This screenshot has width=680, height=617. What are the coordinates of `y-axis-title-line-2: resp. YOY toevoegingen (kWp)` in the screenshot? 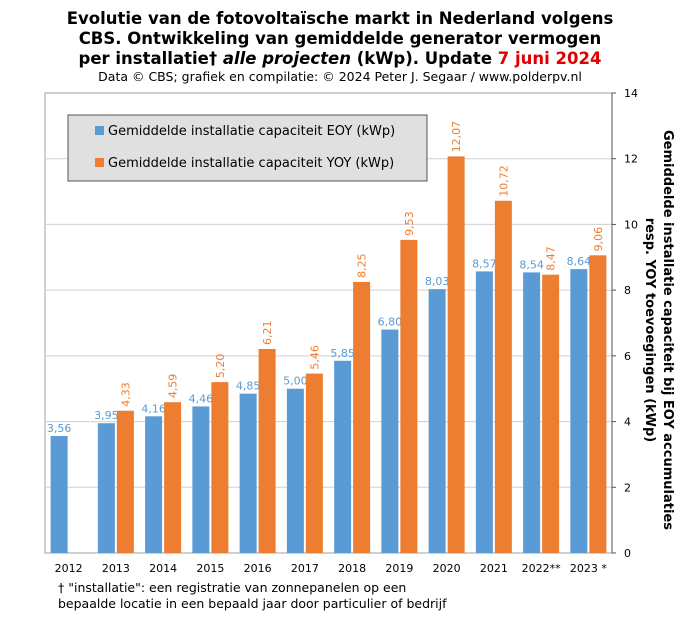 It's located at (649, 330).